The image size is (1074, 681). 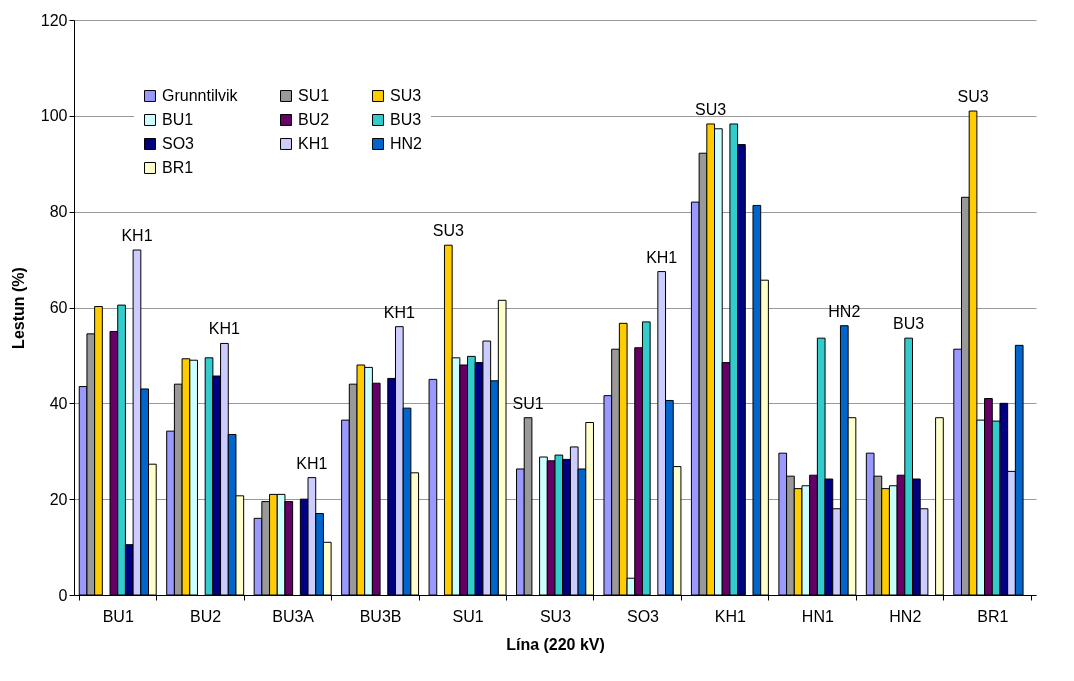 What do you see at coordinates (314, 119) in the screenshot?
I see `legend-label: BU2` at bounding box center [314, 119].